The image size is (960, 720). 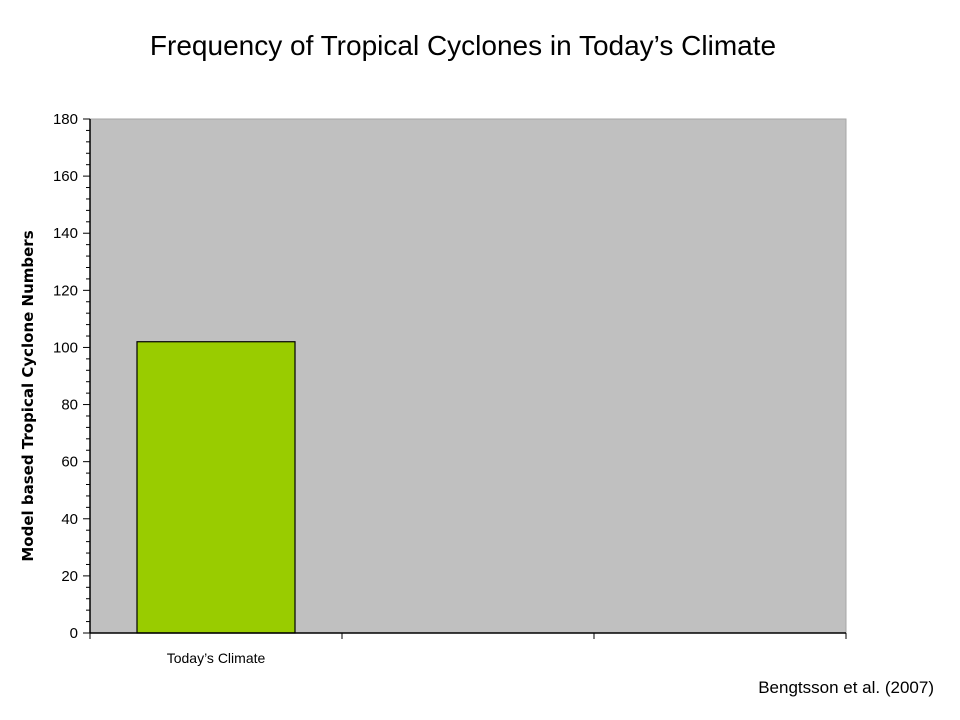 I want to click on y-tick-label: 60, so click(x=69, y=462).